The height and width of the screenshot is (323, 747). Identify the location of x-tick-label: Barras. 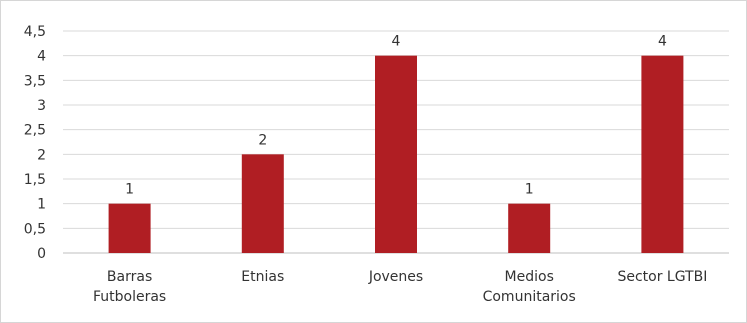
(129, 277).